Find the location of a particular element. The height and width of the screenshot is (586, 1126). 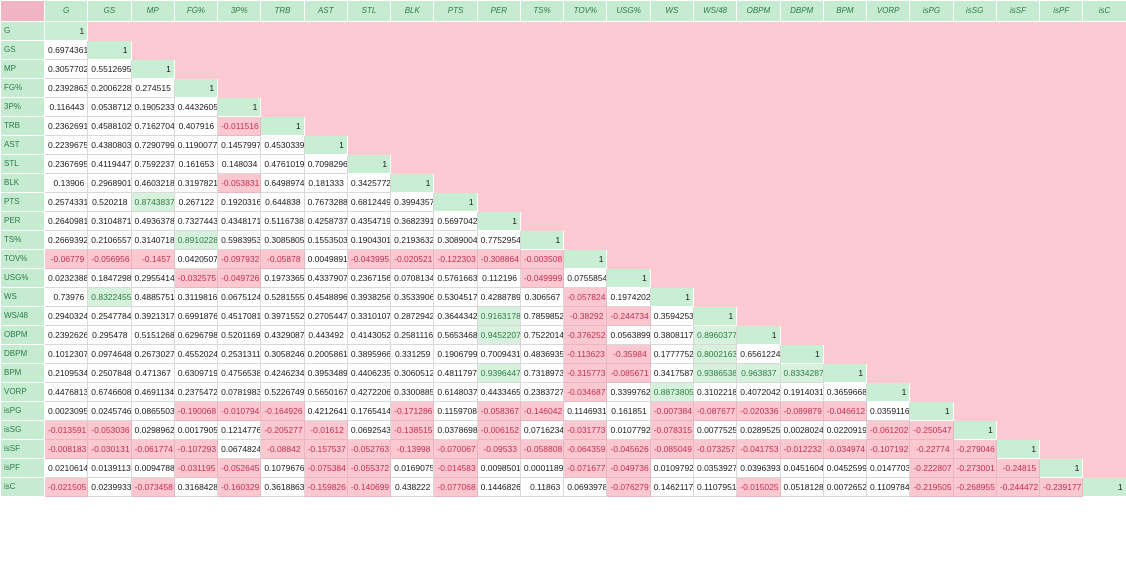

matrix-cell: -0.031773 is located at coordinates (585, 430).